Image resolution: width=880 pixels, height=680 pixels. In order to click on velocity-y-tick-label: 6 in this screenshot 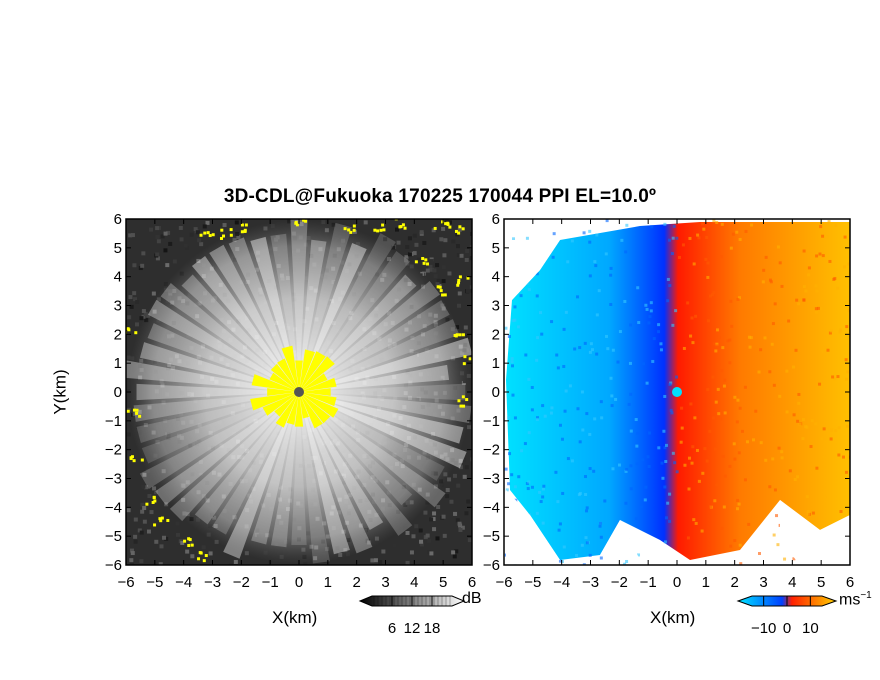, I will do `click(496, 219)`.